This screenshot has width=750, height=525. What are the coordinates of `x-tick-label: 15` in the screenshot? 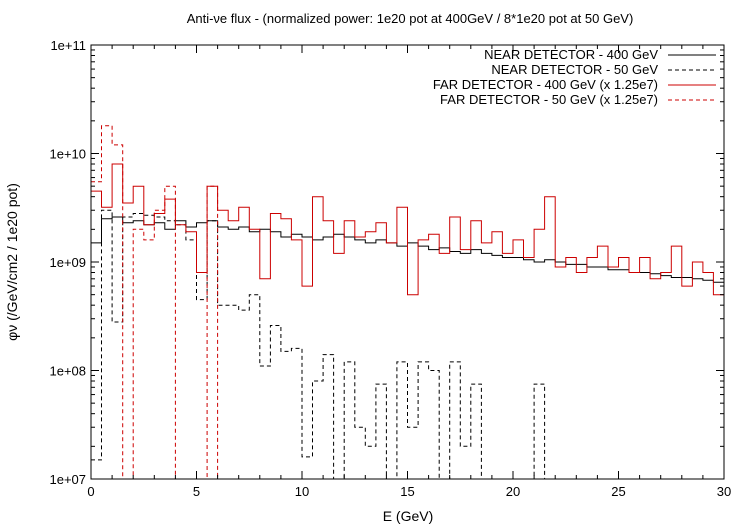 It's located at (407, 491).